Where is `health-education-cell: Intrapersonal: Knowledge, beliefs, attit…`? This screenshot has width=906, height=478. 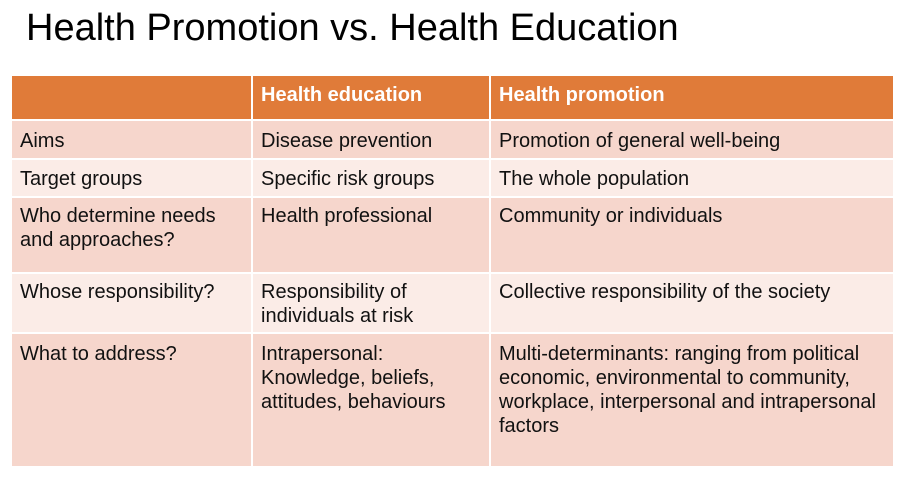
health-education-cell: Intrapersonal: Knowledge, beliefs, attit… is located at coordinates (371, 400).